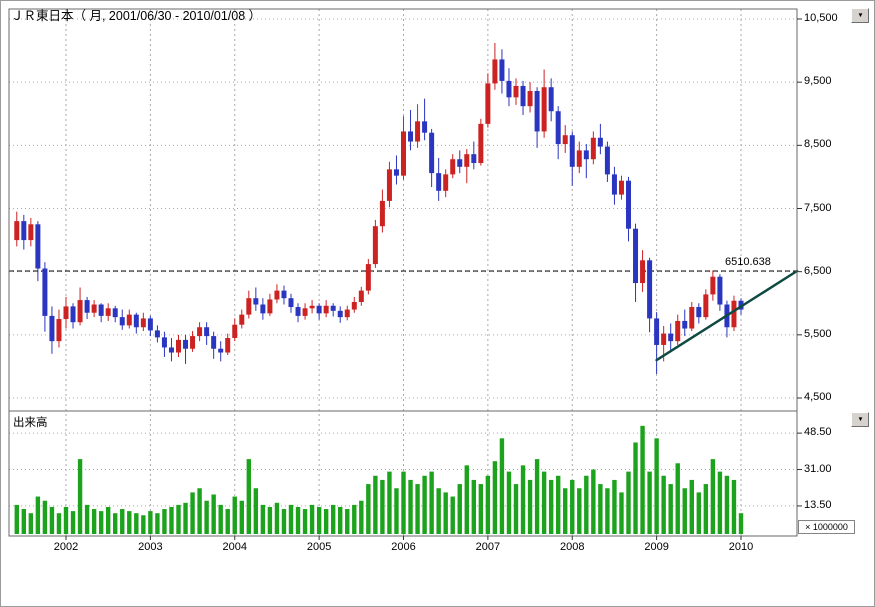  I want to click on price-axis-label: 8,500, so click(818, 144).